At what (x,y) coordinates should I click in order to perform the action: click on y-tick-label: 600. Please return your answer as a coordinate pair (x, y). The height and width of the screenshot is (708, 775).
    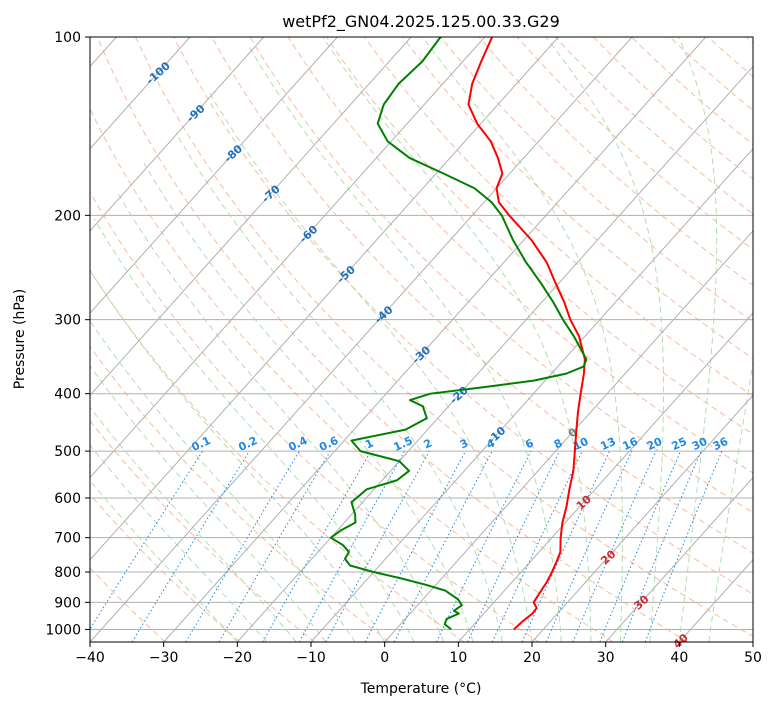
    Looking at the image, I should click on (67, 499).